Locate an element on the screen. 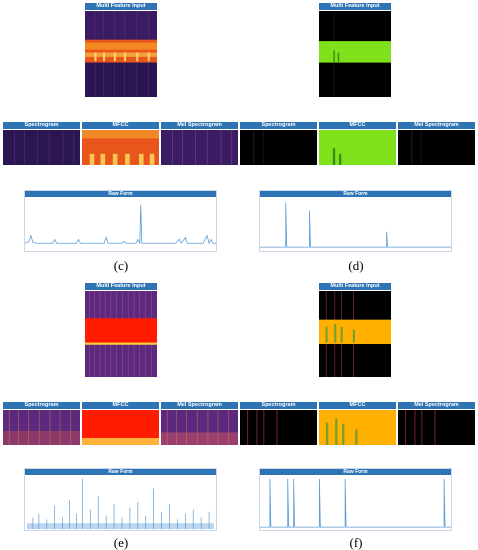 Image resolution: width=478 pixels, height=550 pixels. panel-f-raw-form: Raw Form is located at coordinates (355, 499).